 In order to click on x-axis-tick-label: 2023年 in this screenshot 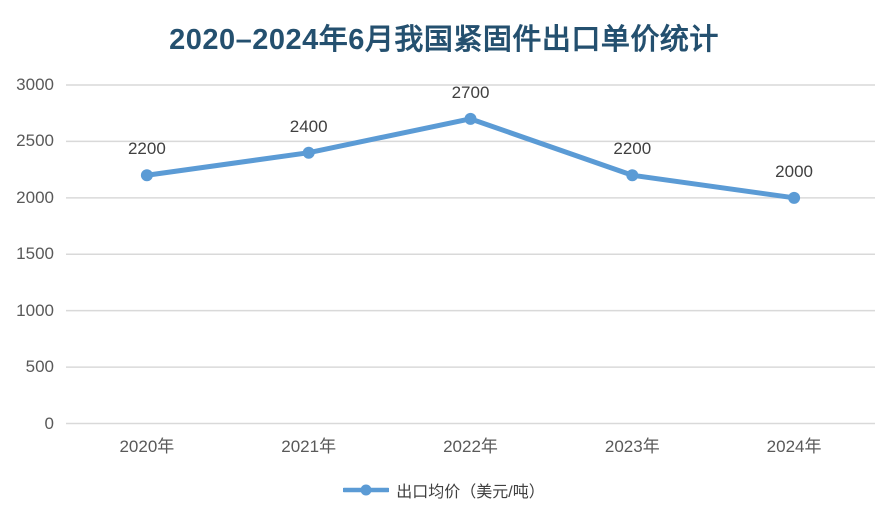, I will do `click(632, 446)`.